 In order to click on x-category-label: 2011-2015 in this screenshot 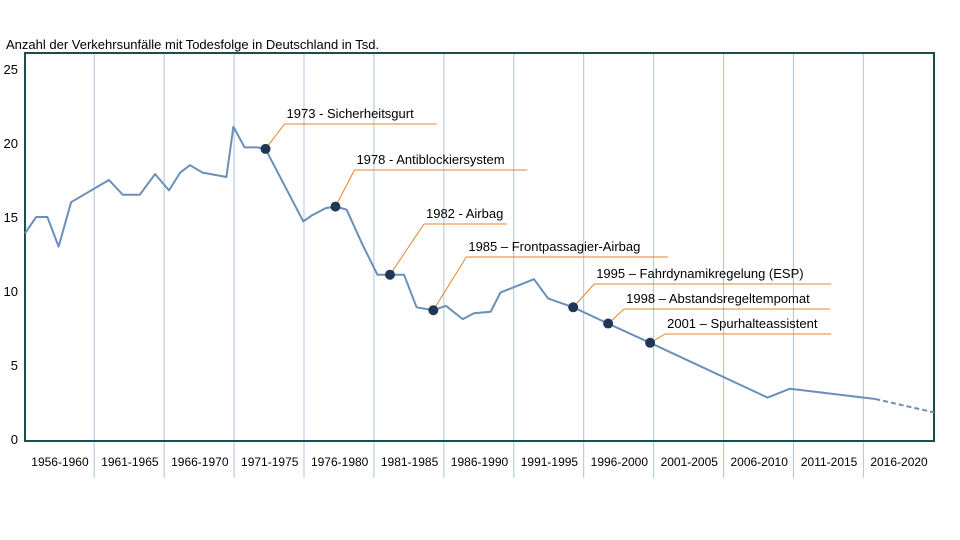, I will do `click(829, 462)`.